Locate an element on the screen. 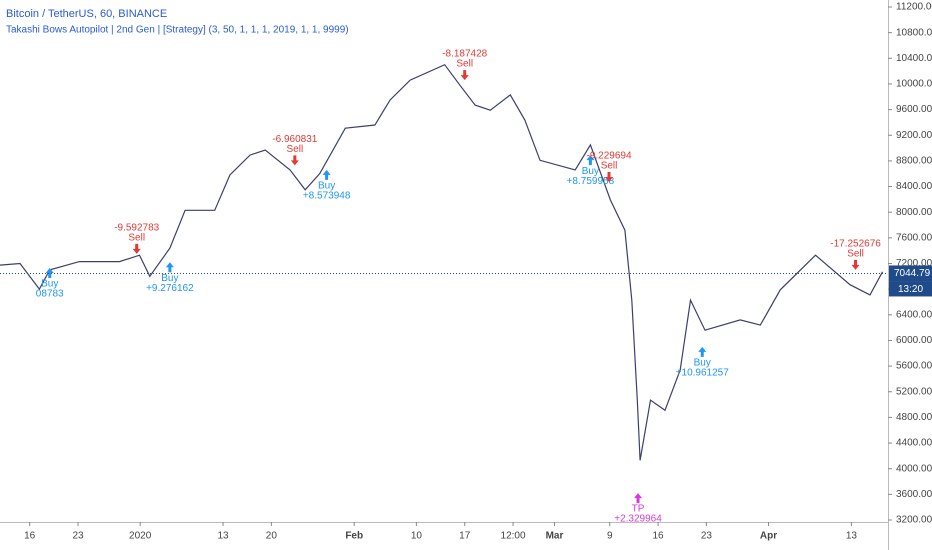 The width and height of the screenshot is (932, 550). countdown-box is located at coordinates (910, 289).